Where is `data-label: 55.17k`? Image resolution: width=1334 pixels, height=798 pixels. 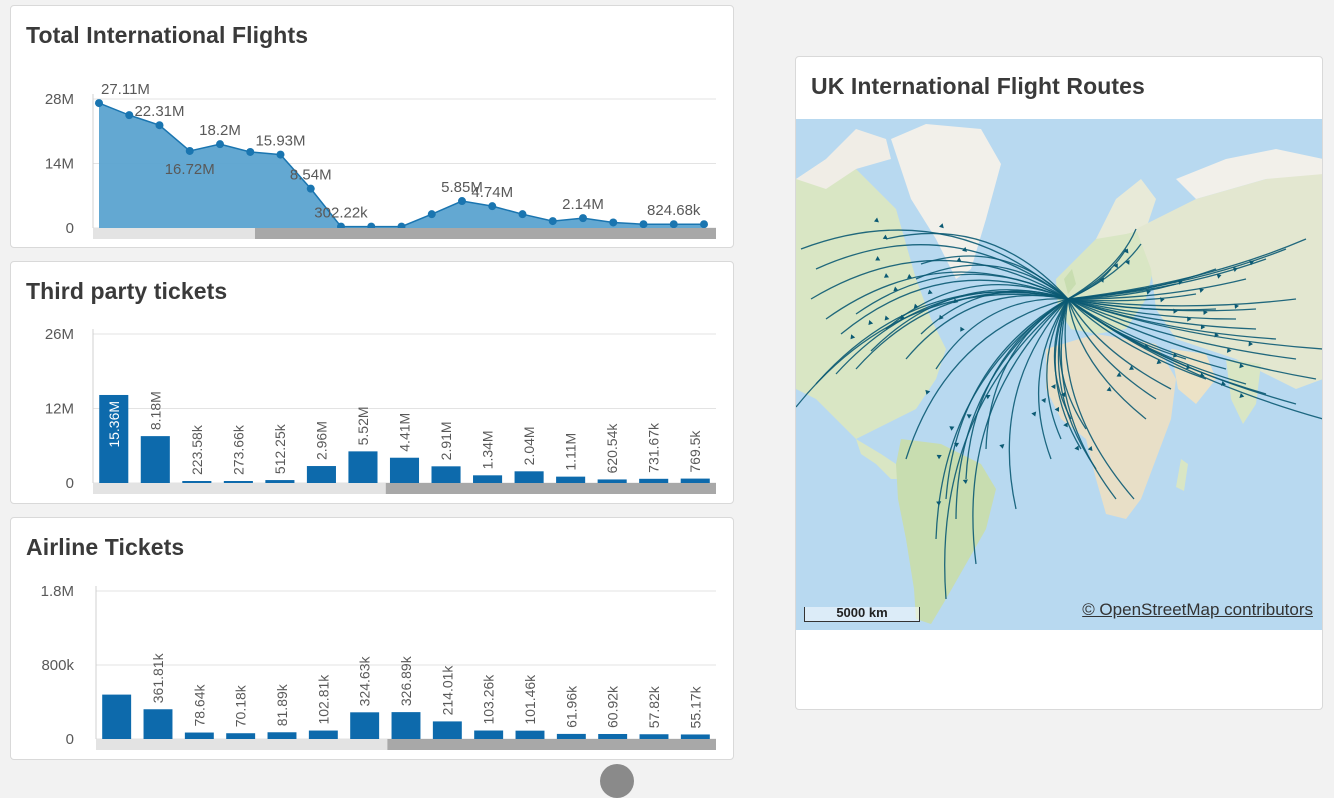 data-label: 55.17k is located at coordinates (695, 706).